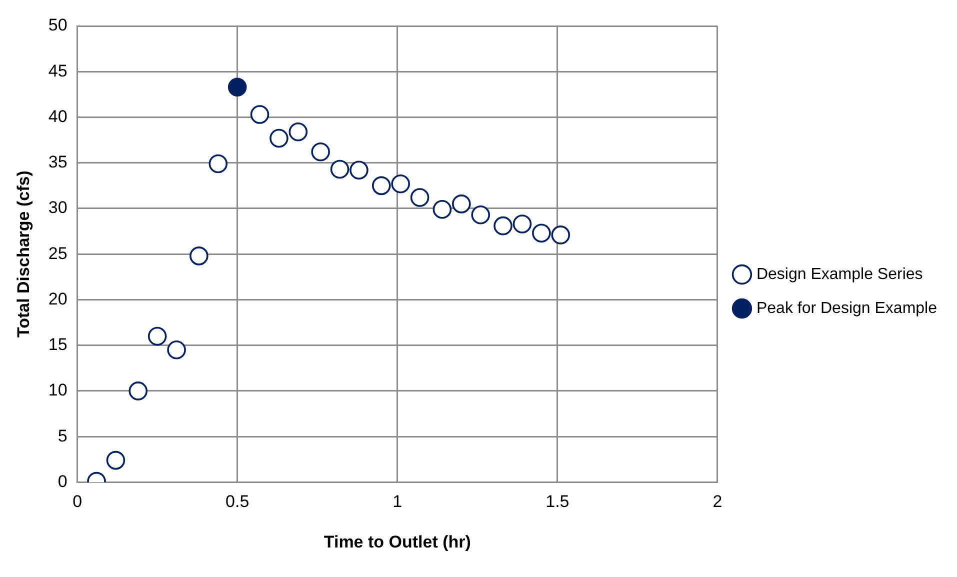 The width and height of the screenshot is (957, 577). Describe the element at coordinates (847, 308) in the screenshot. I see `legend-label: Peak for Design Example` at that location.